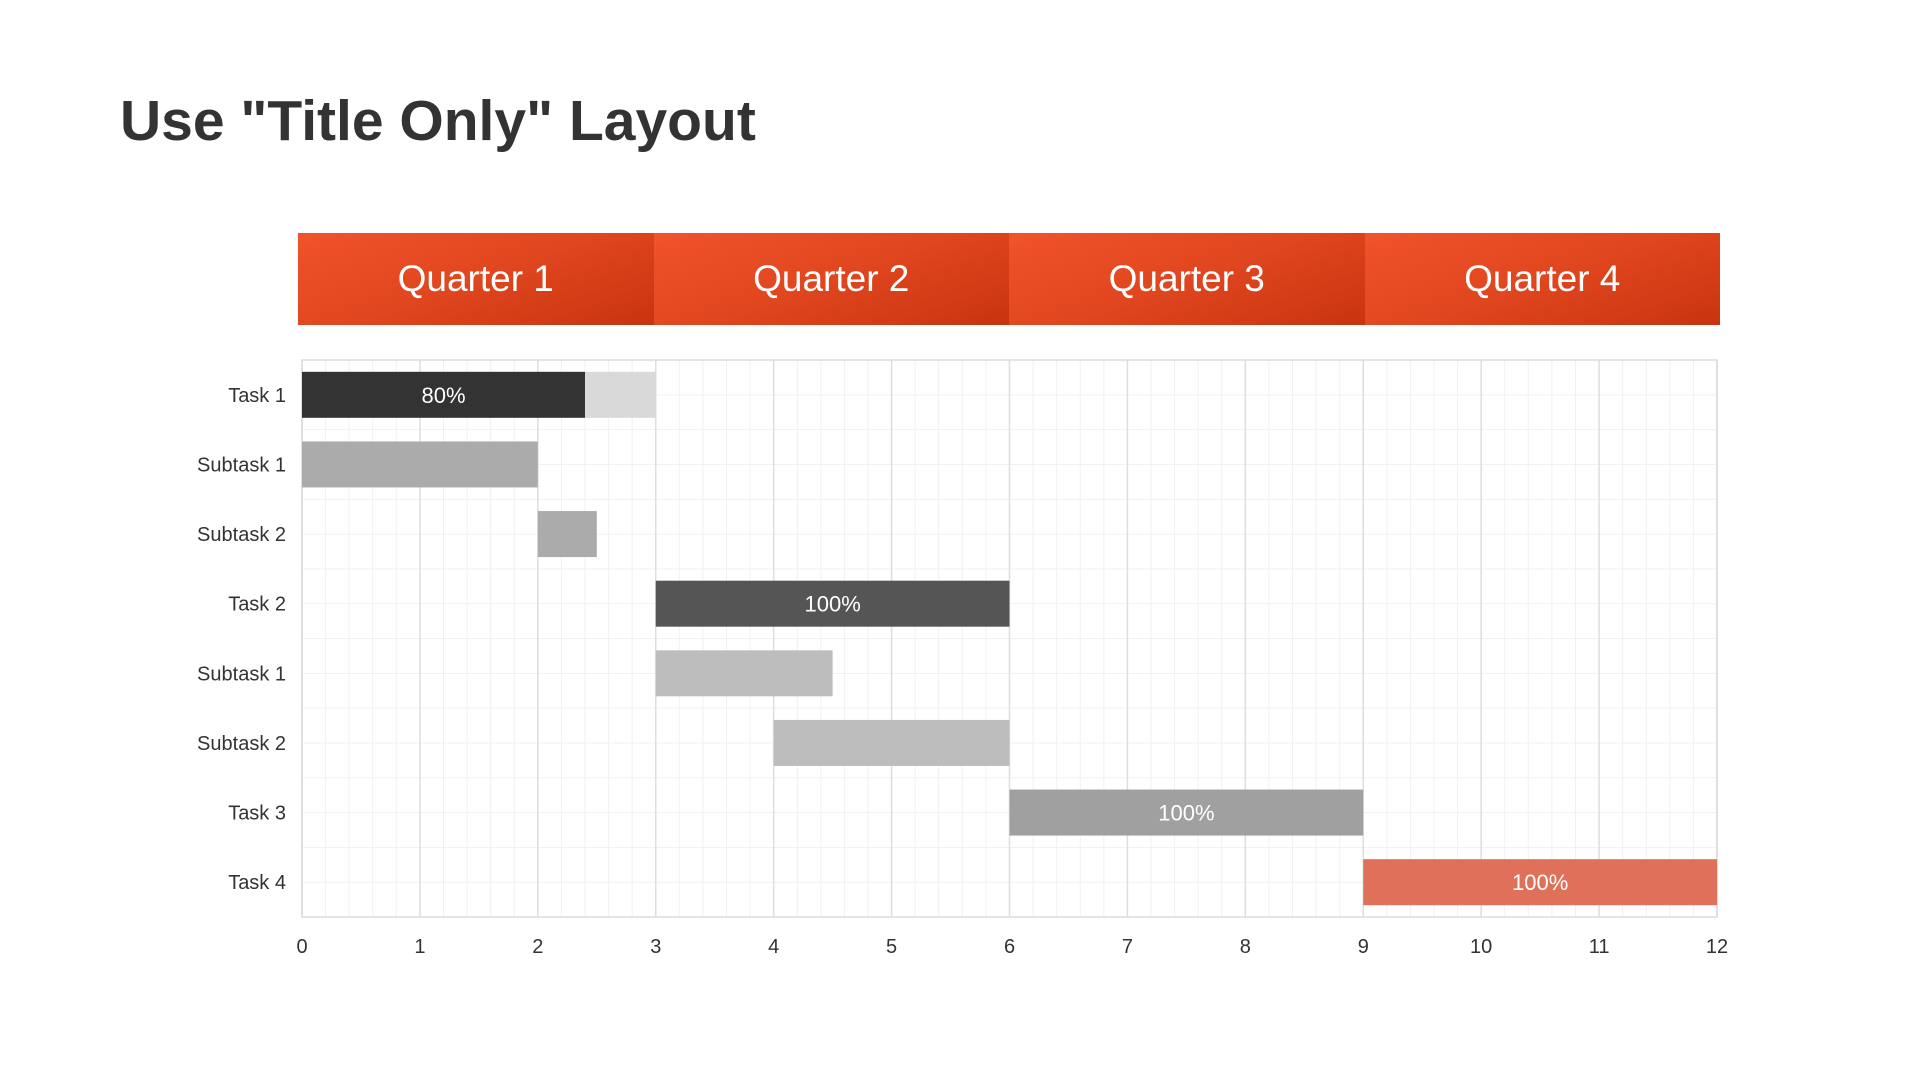 Image resolution: width=1920 pixels, height=1080 pixels. What do you see at coordinates (1599, 947) in the screenshot?
I see `x-tick-label: 11` at bounding box center [1599, 947].